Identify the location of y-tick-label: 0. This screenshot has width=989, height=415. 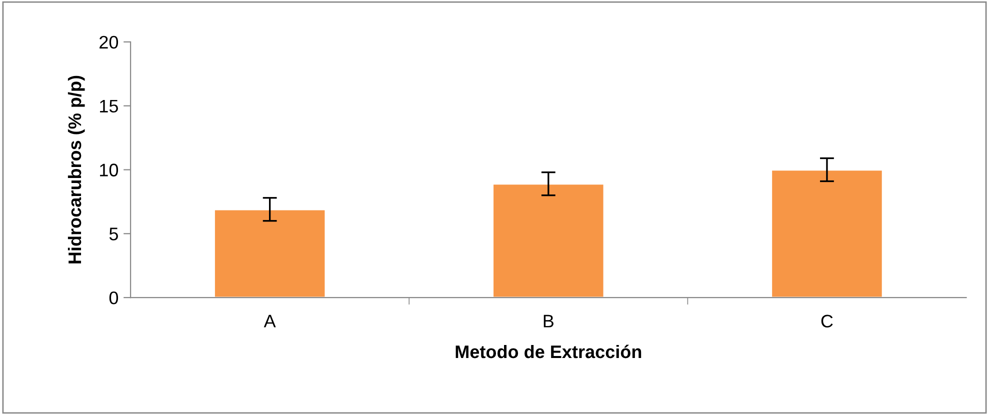
(113, 297).